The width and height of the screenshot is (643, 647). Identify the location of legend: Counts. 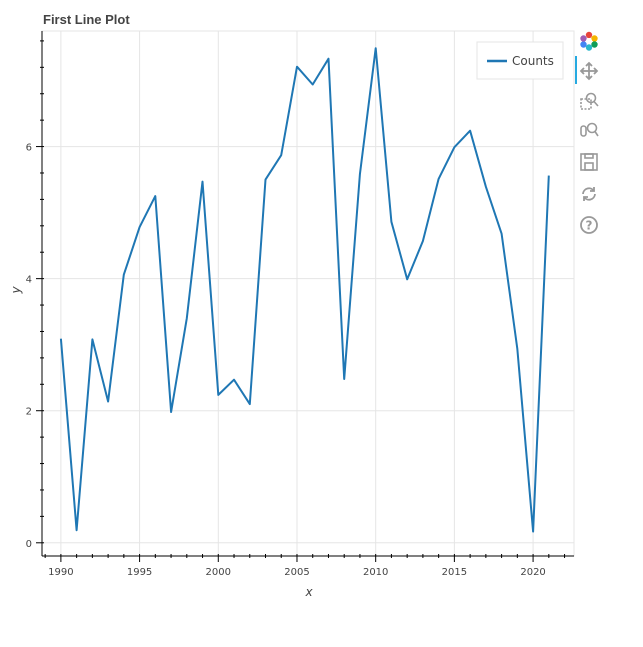
(520, 60).